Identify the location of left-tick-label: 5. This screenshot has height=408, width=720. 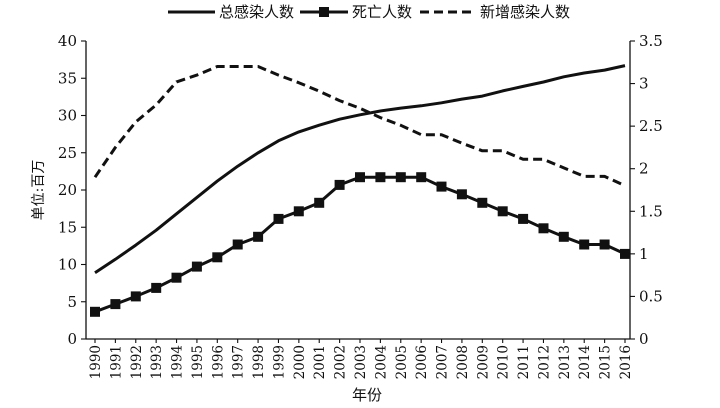
(72, 302).